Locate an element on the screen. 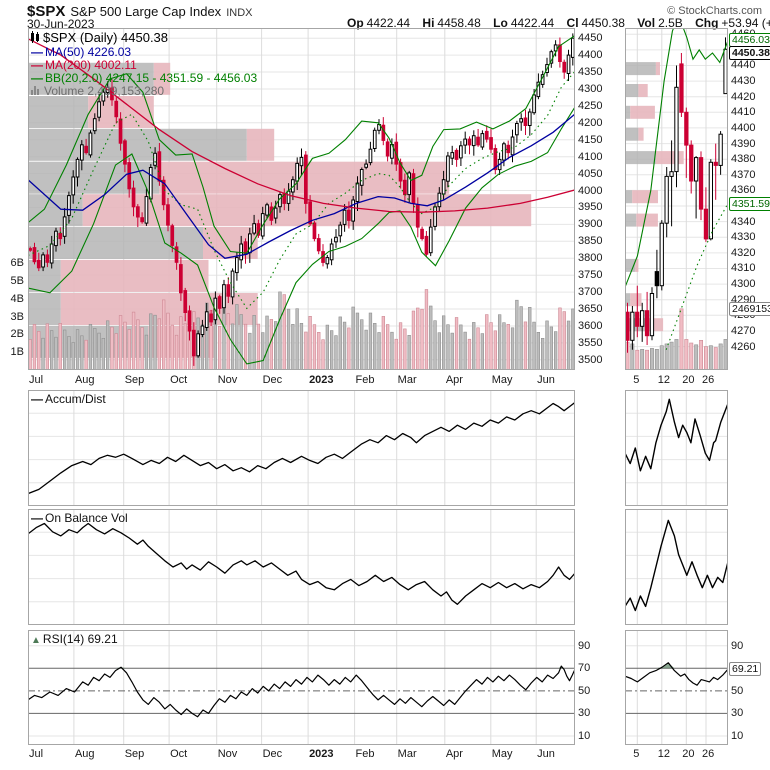 This screenshot has height=770, width=770. price-axis-label: 3750 is located at coordinates (590, 275).